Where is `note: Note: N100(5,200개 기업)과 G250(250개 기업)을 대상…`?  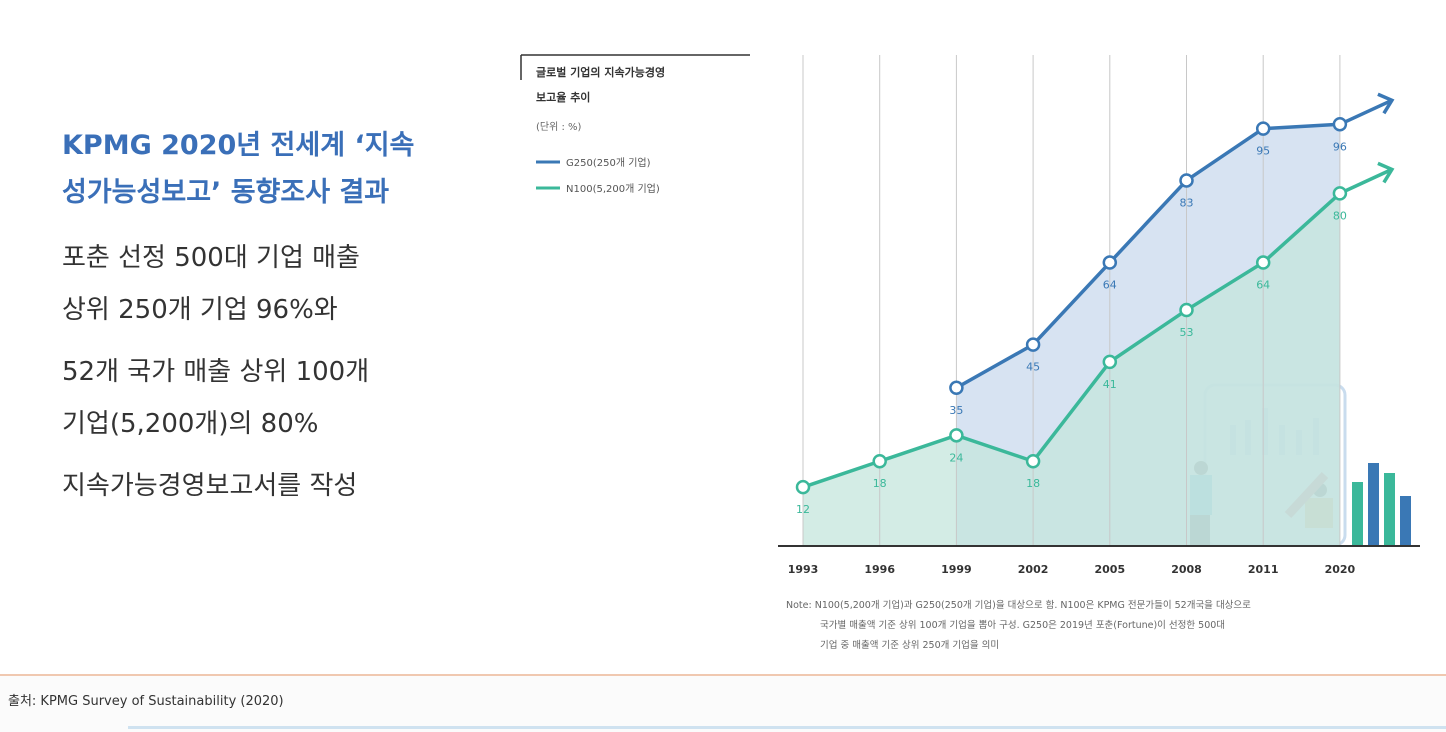 note: Note: N100(5,200개 기업)과 G250(250개 기업)을 대상… is located at coordinates (1018, 626).